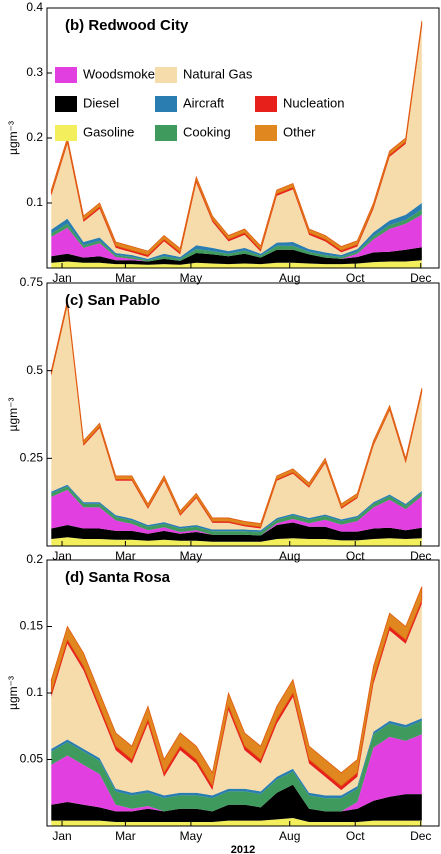  I want to click on y-tick-label: 0.5, so click(34, 370).